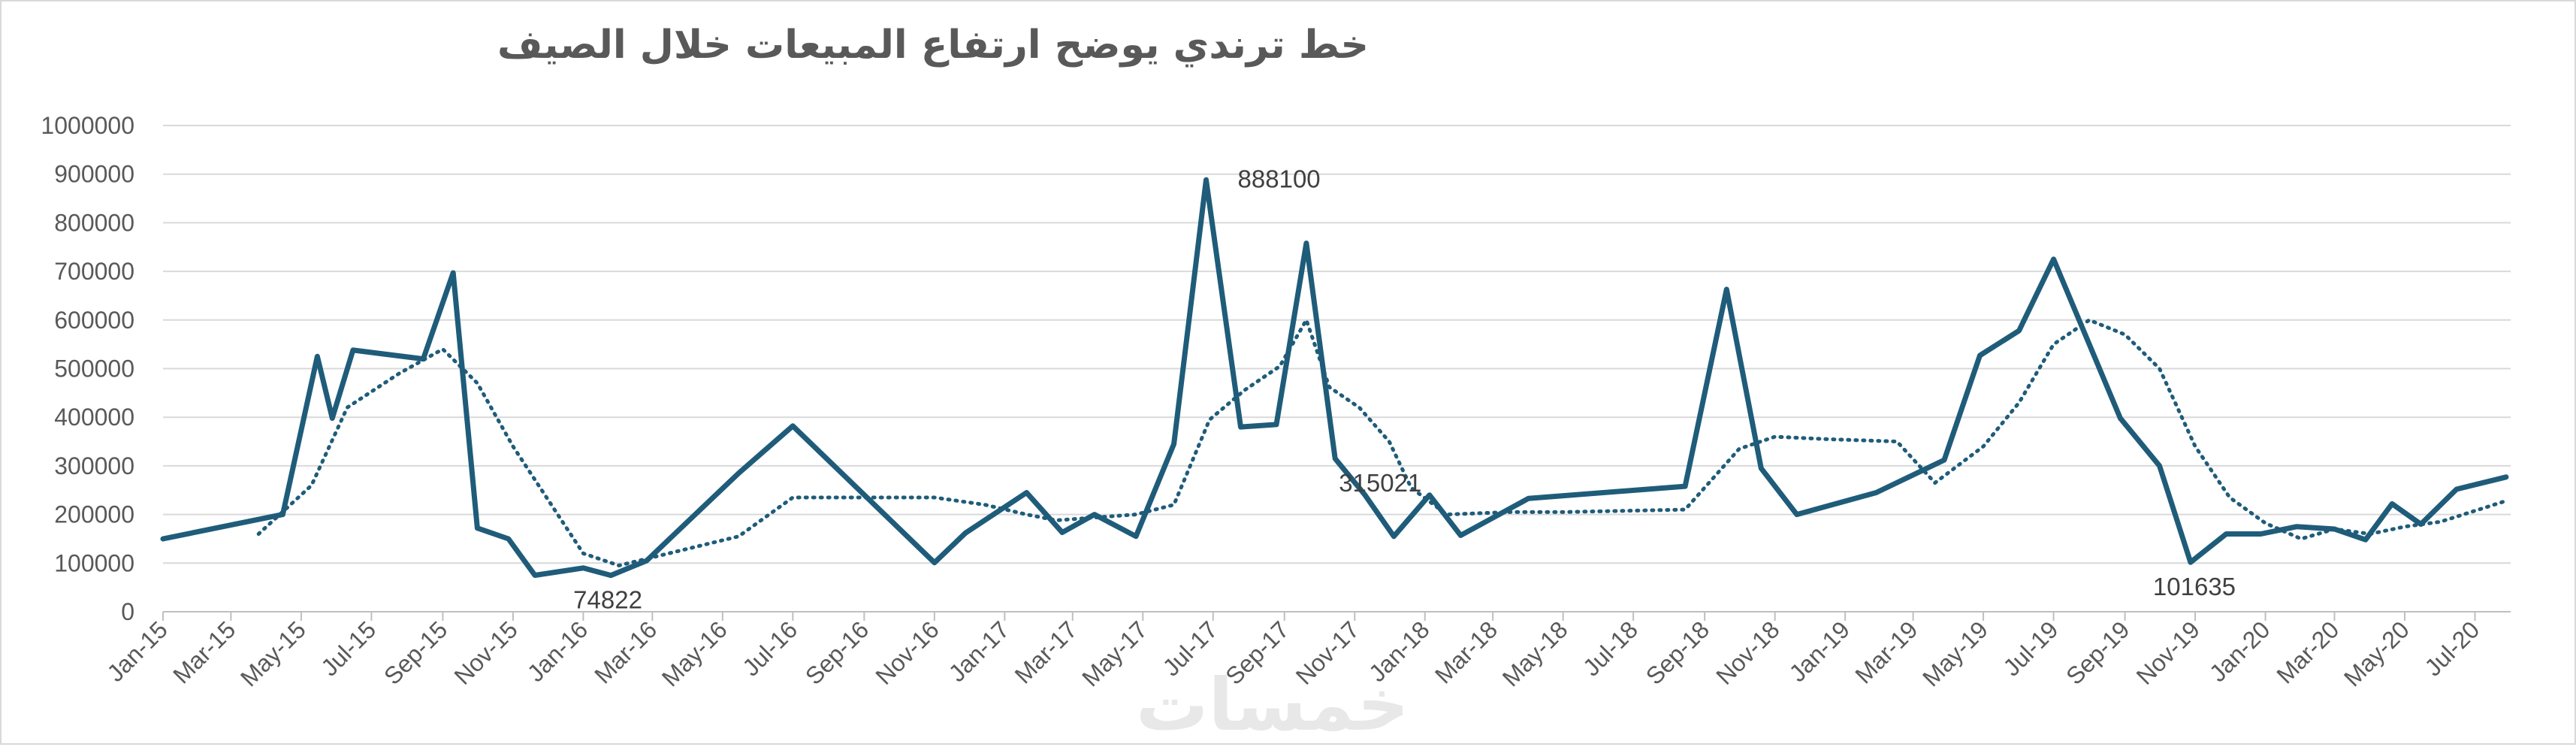 The image size is (2576, 747). What do you see at coordinates (137, 651) in the screenshot?
I see `x-tick-label: Jan-15` at bounding box center [137, 651].